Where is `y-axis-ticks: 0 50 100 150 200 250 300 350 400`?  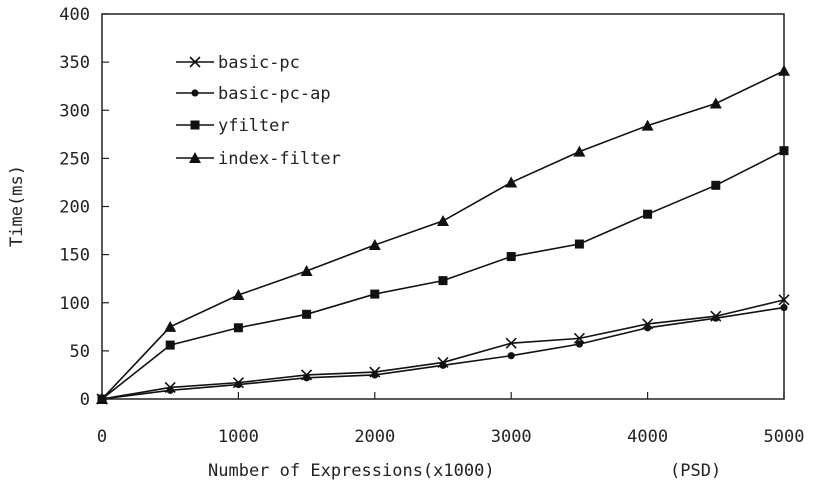 y-axis-ticks: 0 50 100 150 200 250 300 350 400 is located at coordinates (84, 207).